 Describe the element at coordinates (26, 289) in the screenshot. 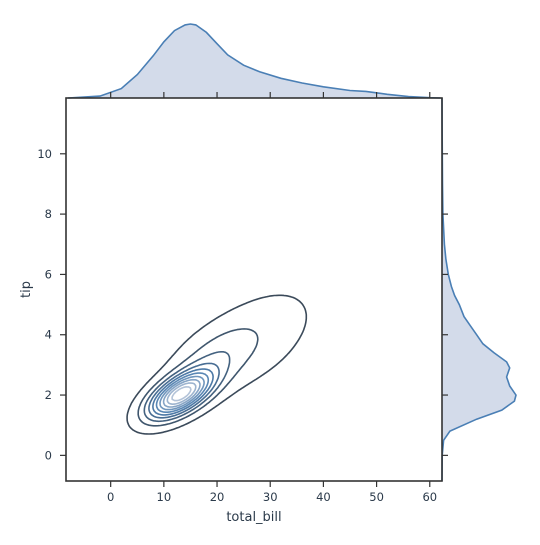

I see `y-axis-label: tip` at that location.